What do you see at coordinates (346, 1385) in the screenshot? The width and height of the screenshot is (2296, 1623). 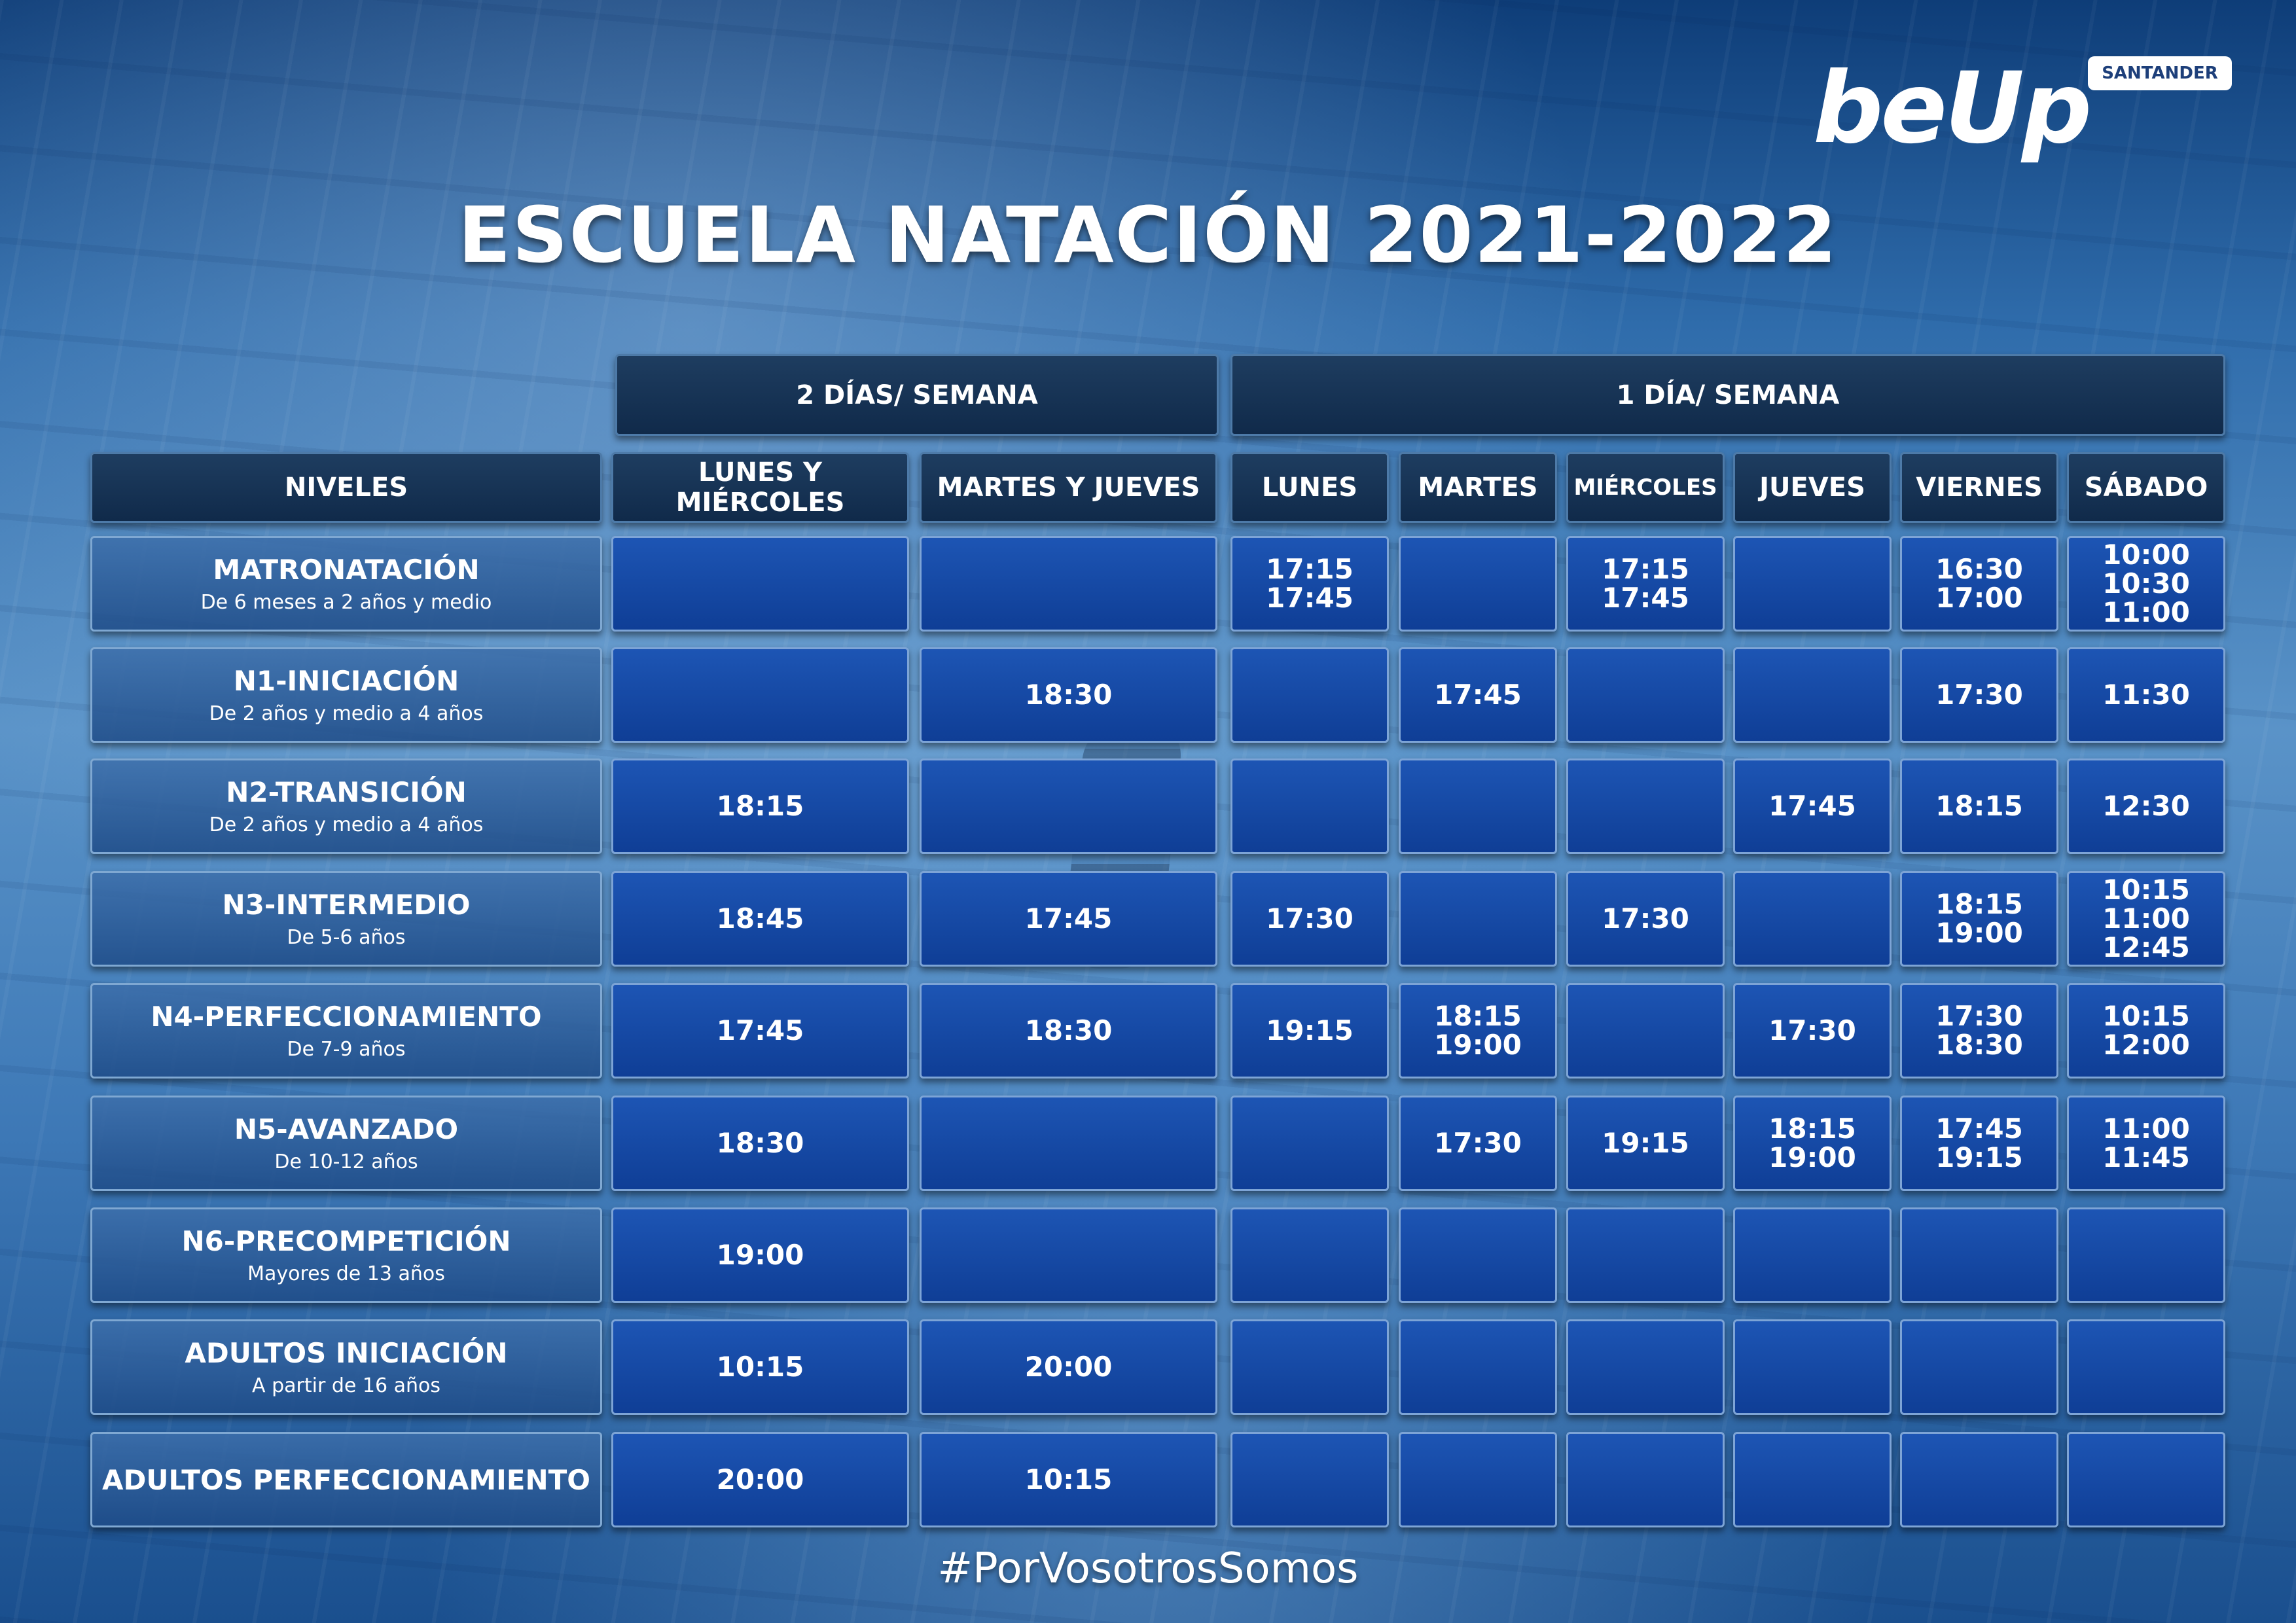 I see `level-age-range: A partir de 16 años` at bounding box center [346, 1385].